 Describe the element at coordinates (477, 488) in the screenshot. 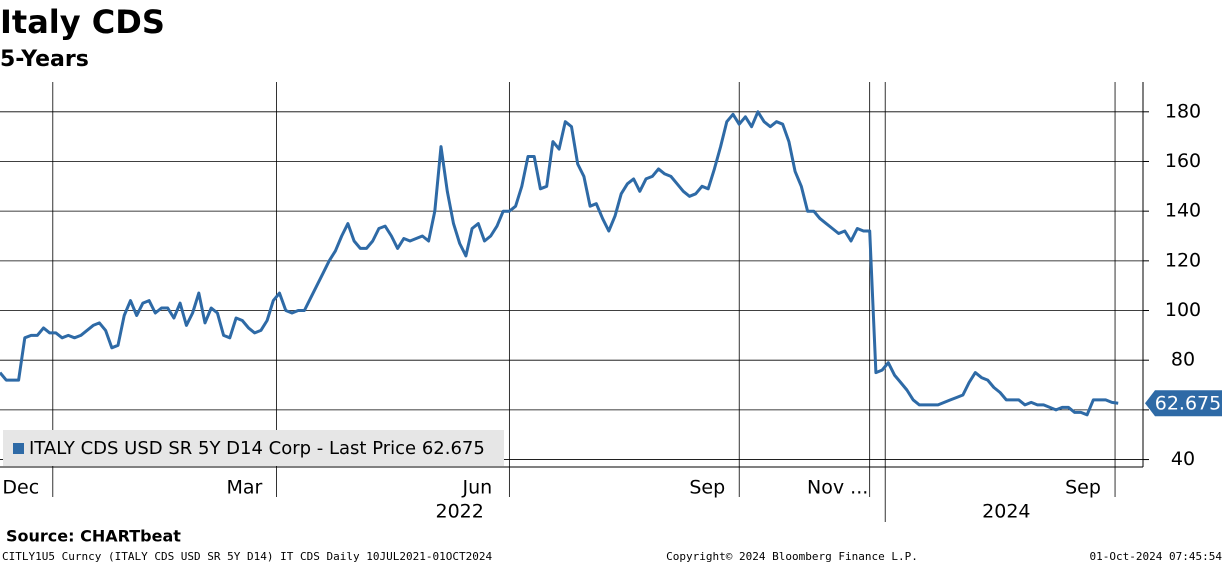

I see `x-tick-label: Jun` at that location.